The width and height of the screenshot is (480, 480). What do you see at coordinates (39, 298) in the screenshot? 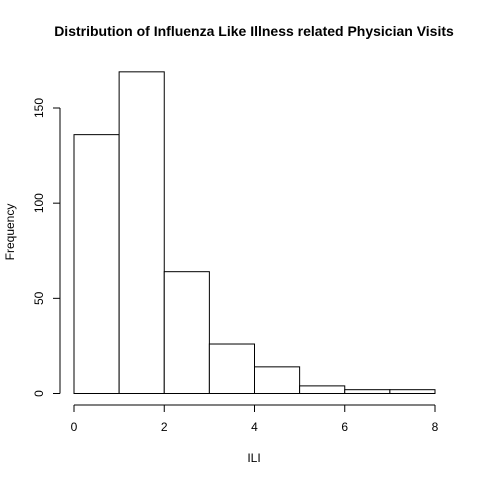
I see `y-tick-label-1: 50` at bounding box center [39, 298].